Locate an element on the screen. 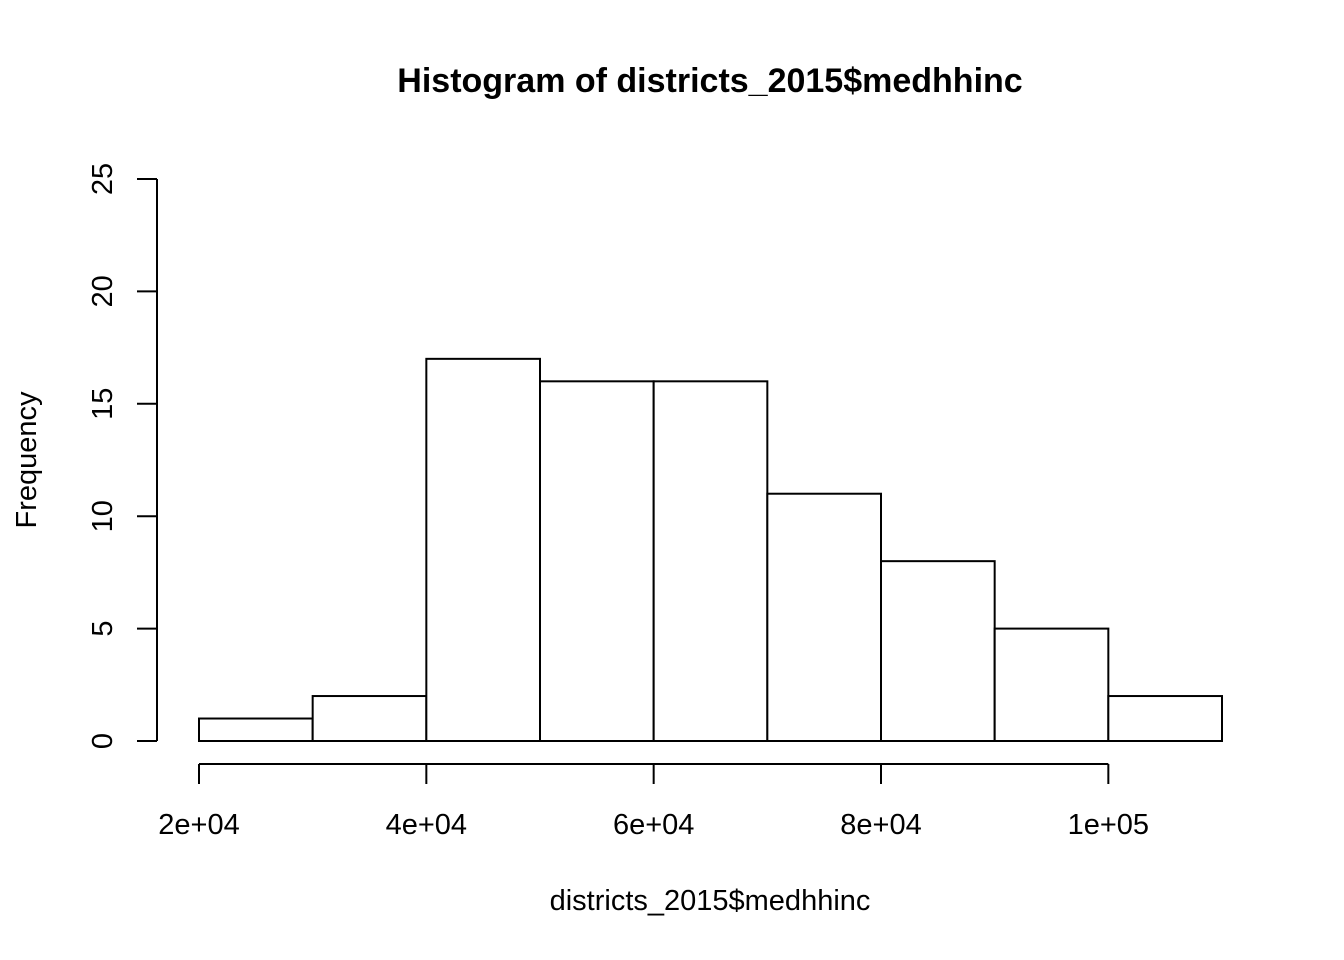 The height and width of the screenshot is (960, 1344). x-tick-label-0: 2e+04 is located at coordinates (198, 825).